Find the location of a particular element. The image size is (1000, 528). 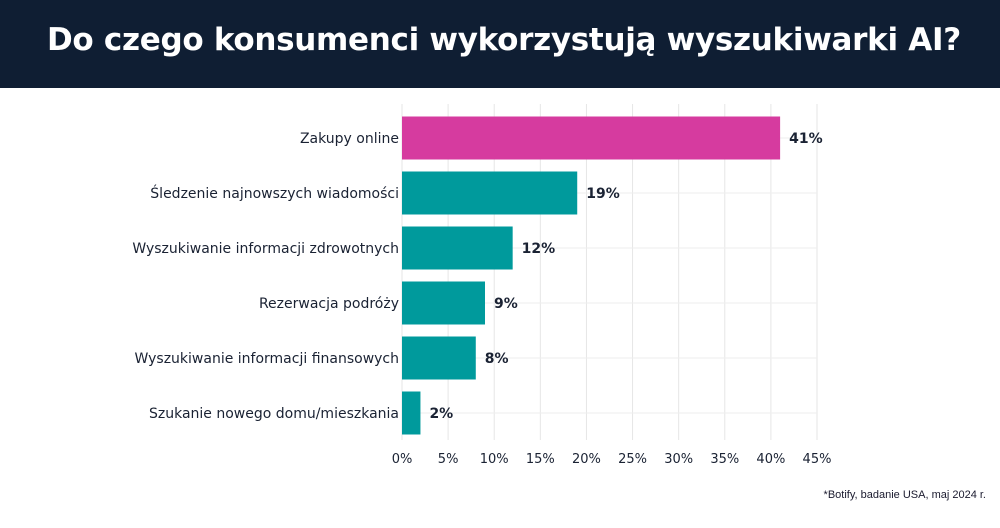

x-tick-label-6: 30% is located at coordinates (678, 459).